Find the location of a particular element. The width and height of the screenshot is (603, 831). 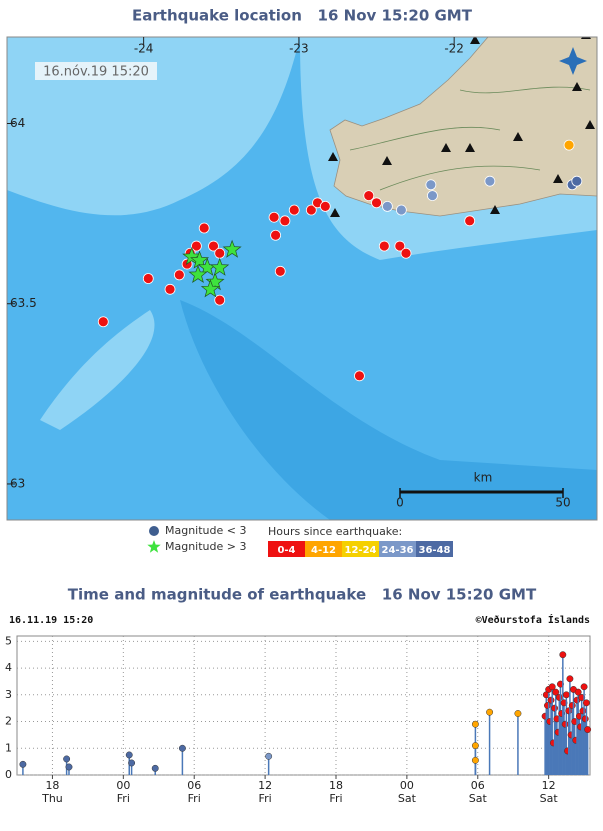

stamp-box is located at coordinates (96, 71).